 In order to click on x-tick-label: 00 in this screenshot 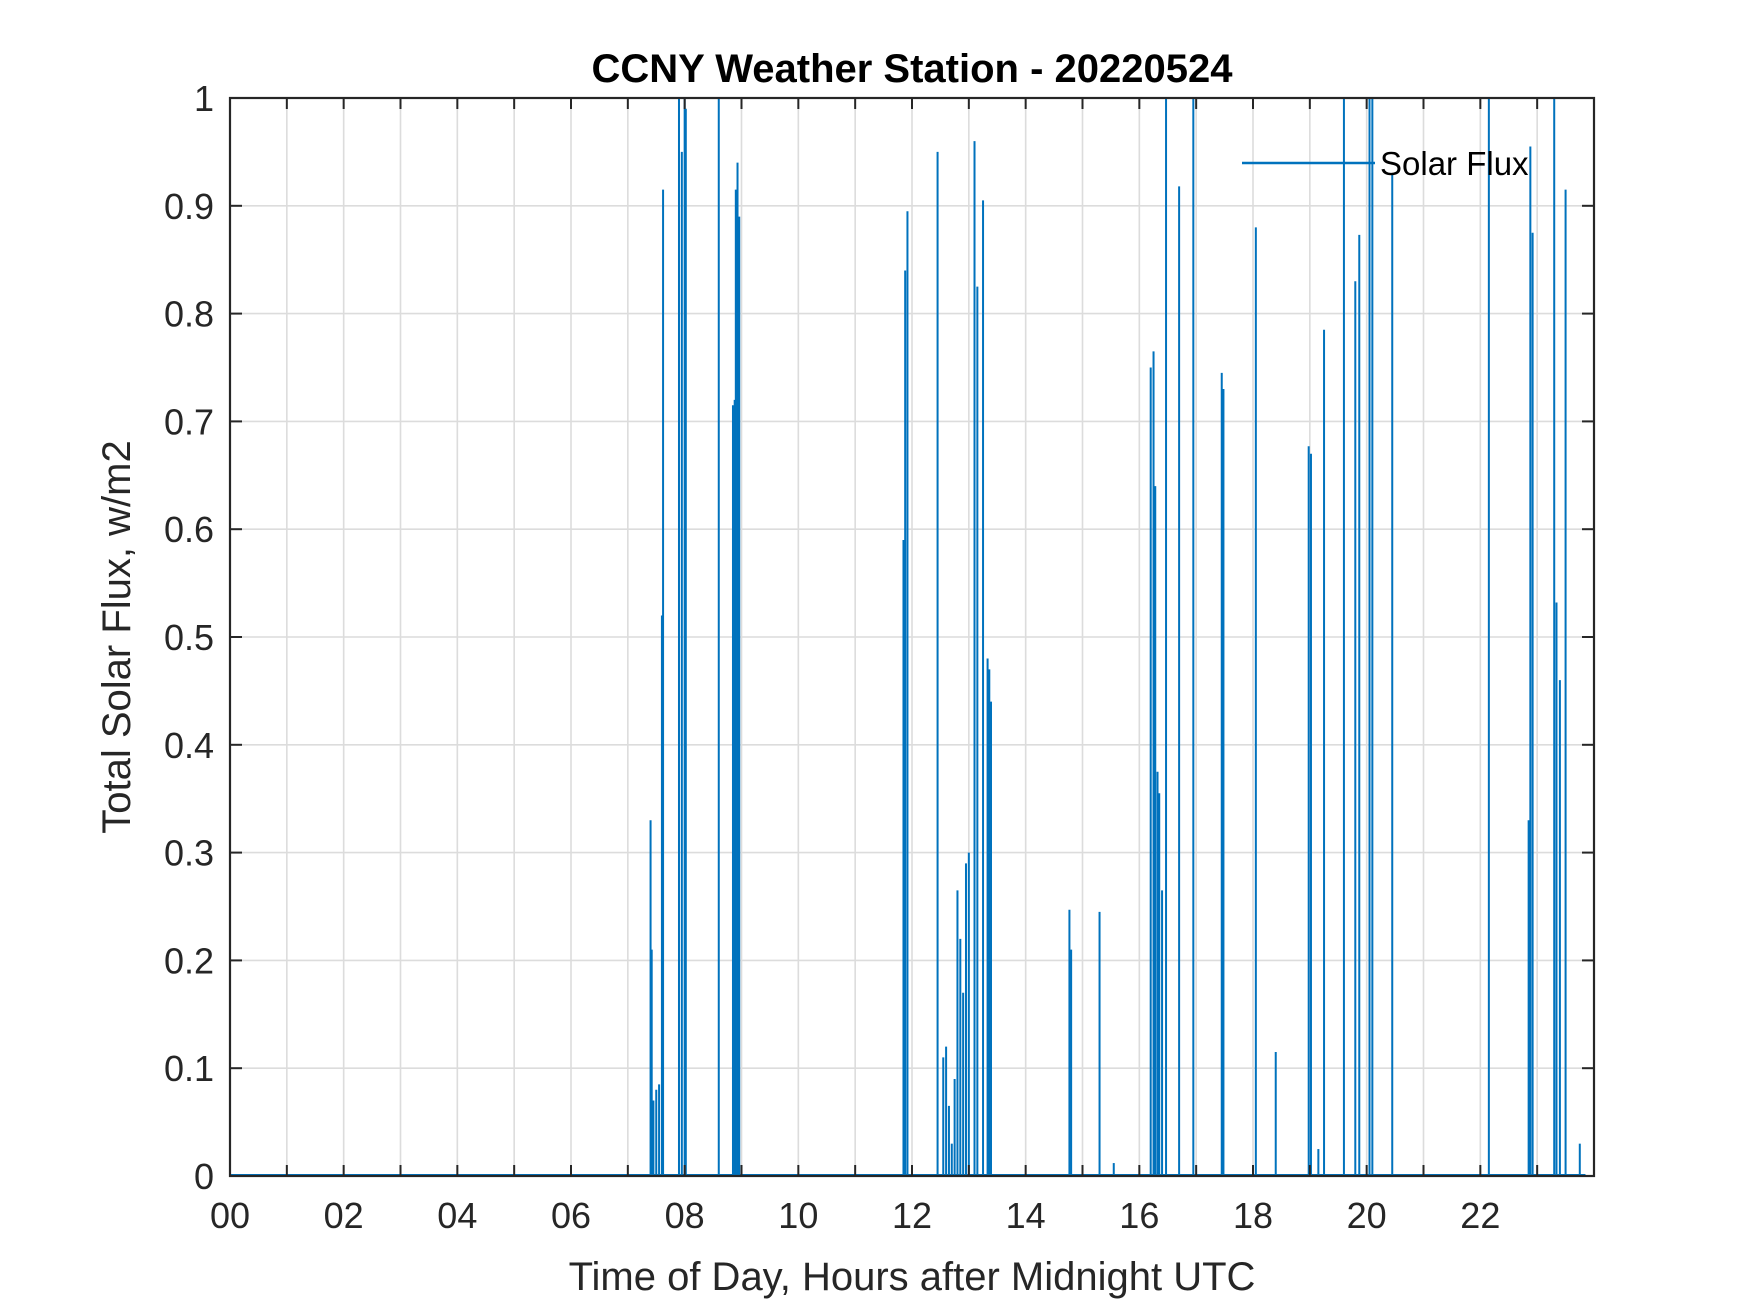, I will do `click(230, 1215)`.